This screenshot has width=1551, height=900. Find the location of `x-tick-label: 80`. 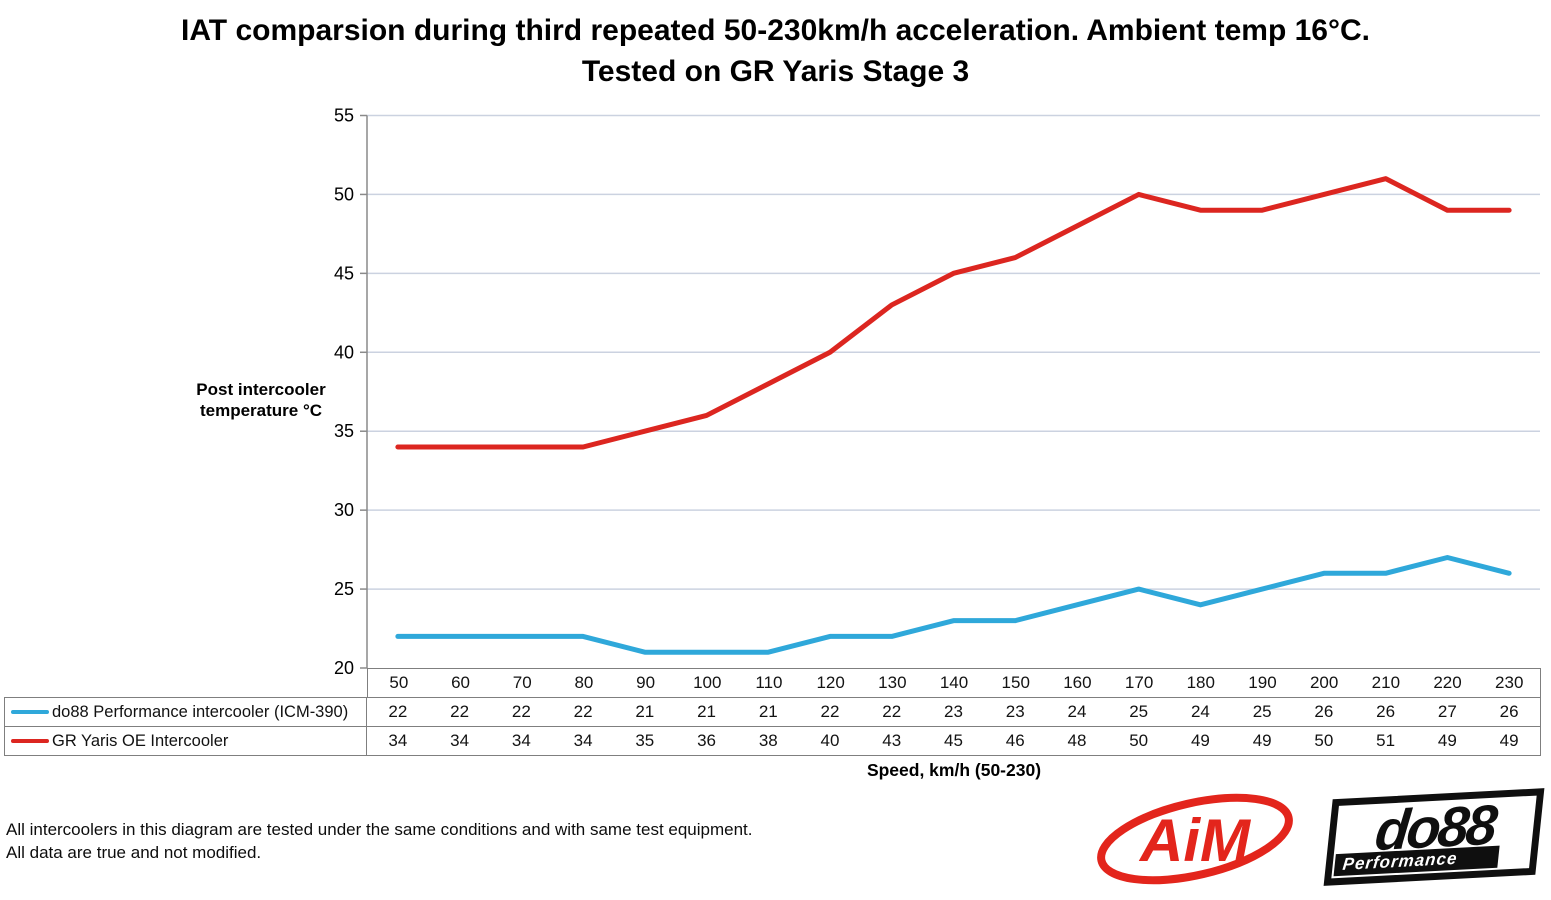

x-tick-label: 80 is located at coordinates (584, 682).